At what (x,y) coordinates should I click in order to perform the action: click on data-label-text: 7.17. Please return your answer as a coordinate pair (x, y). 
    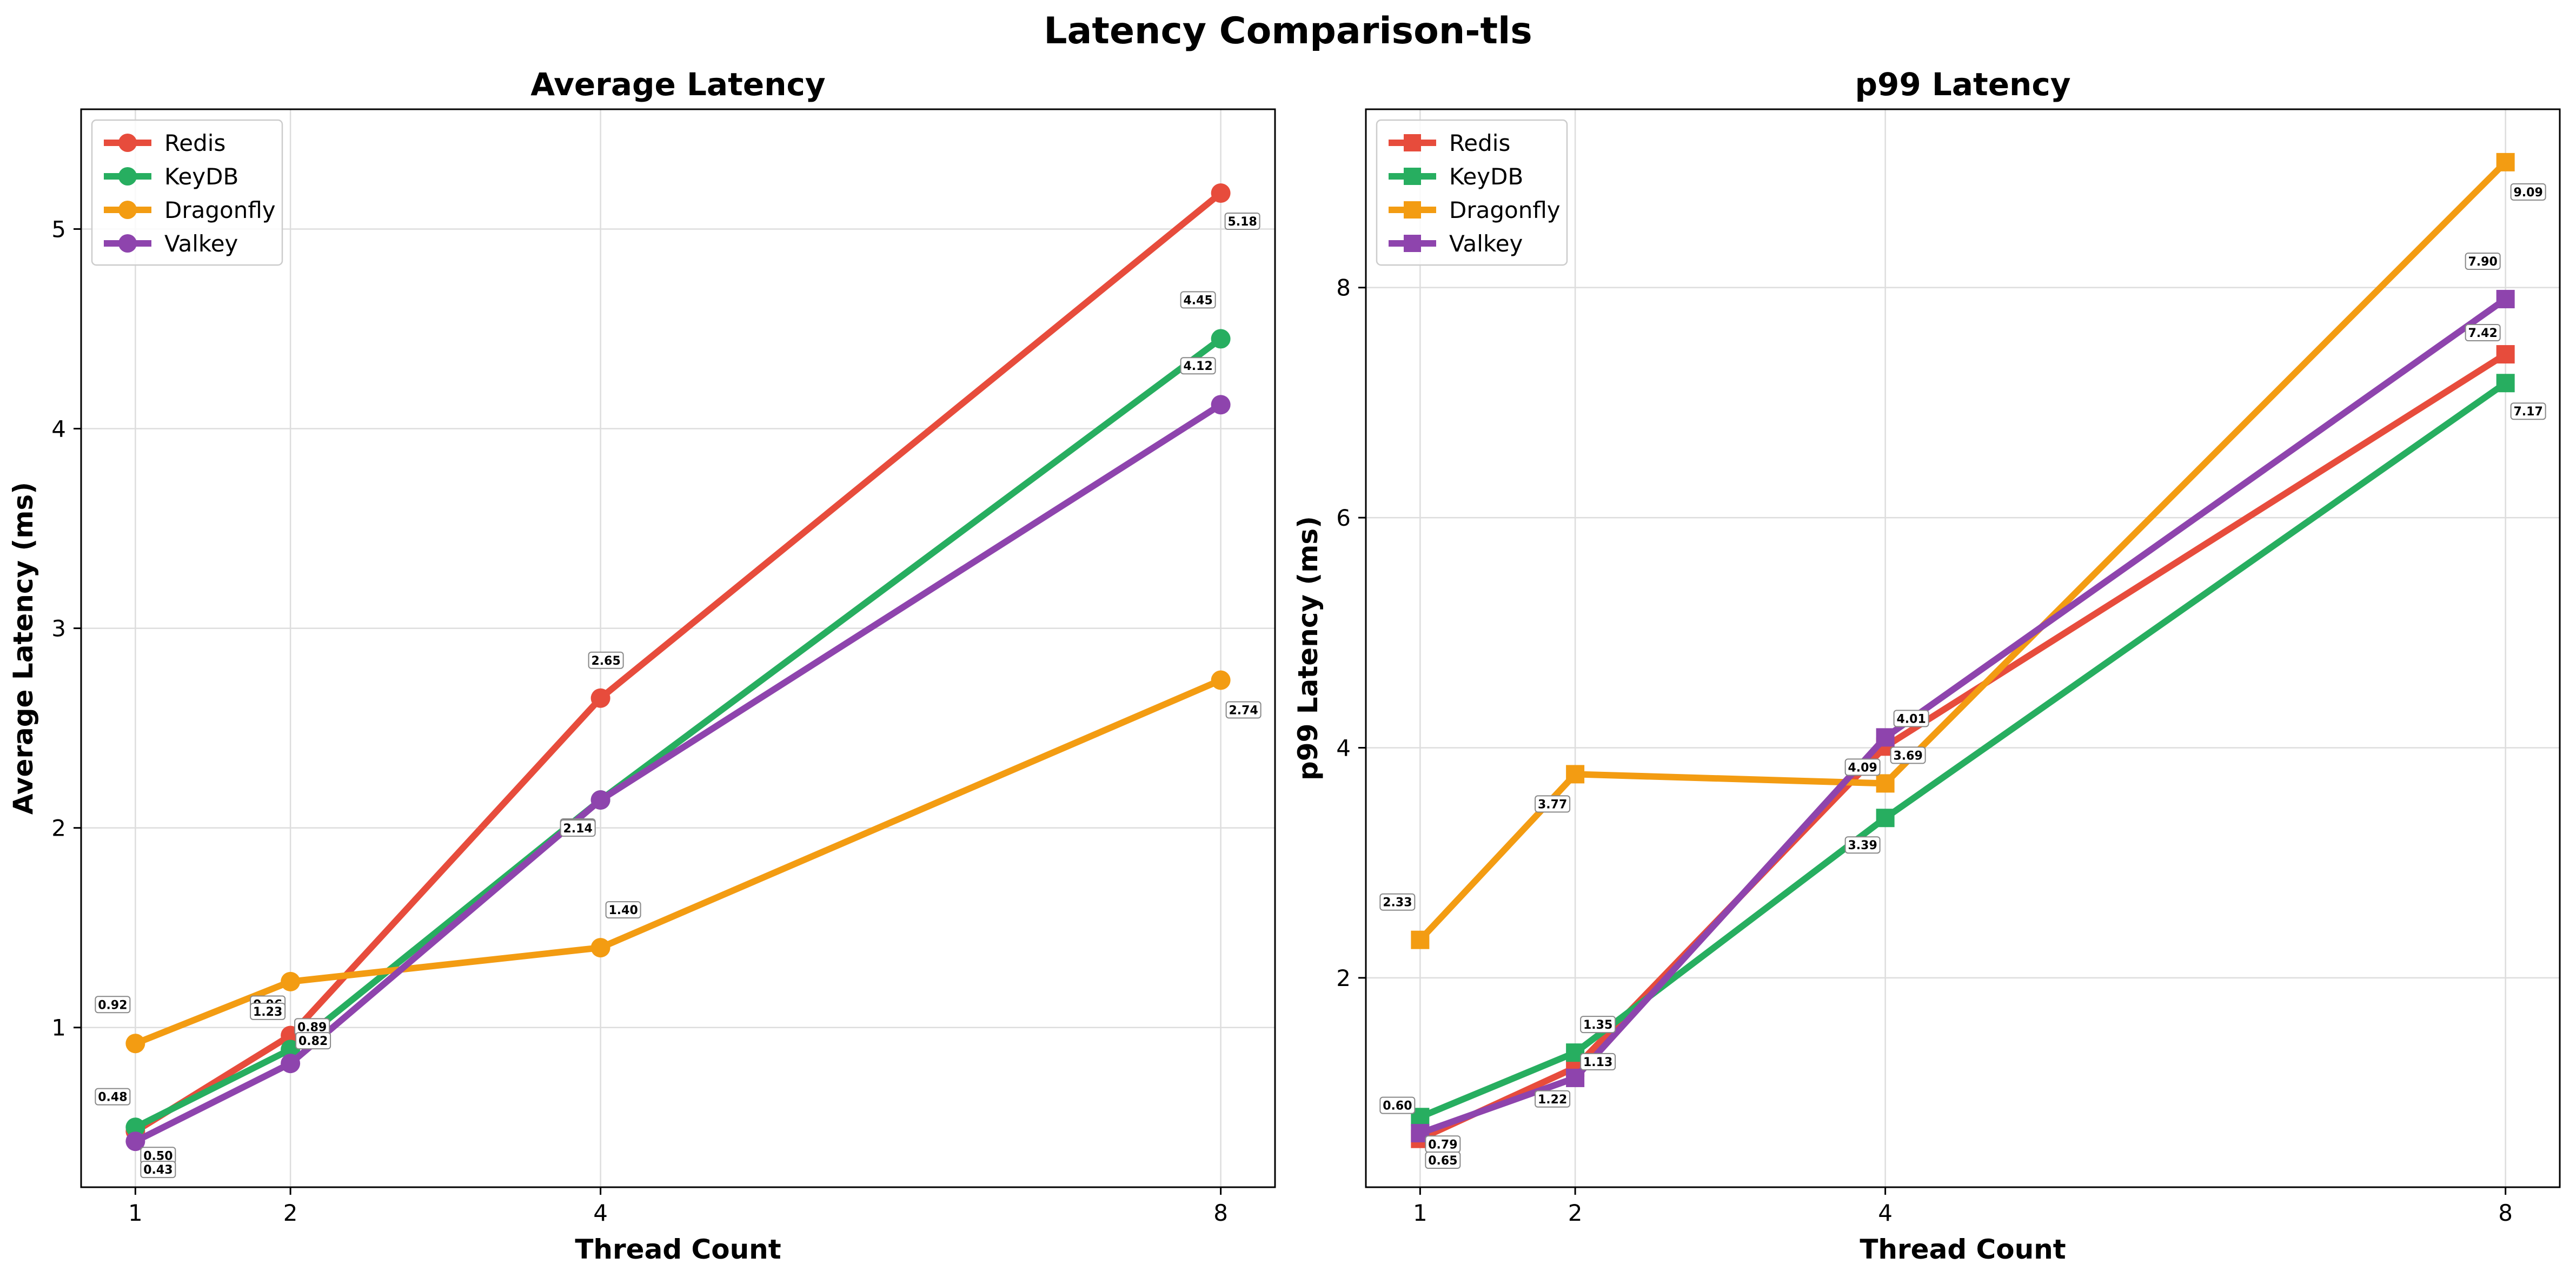
    Looking at the image, I should click on (2527, 412).